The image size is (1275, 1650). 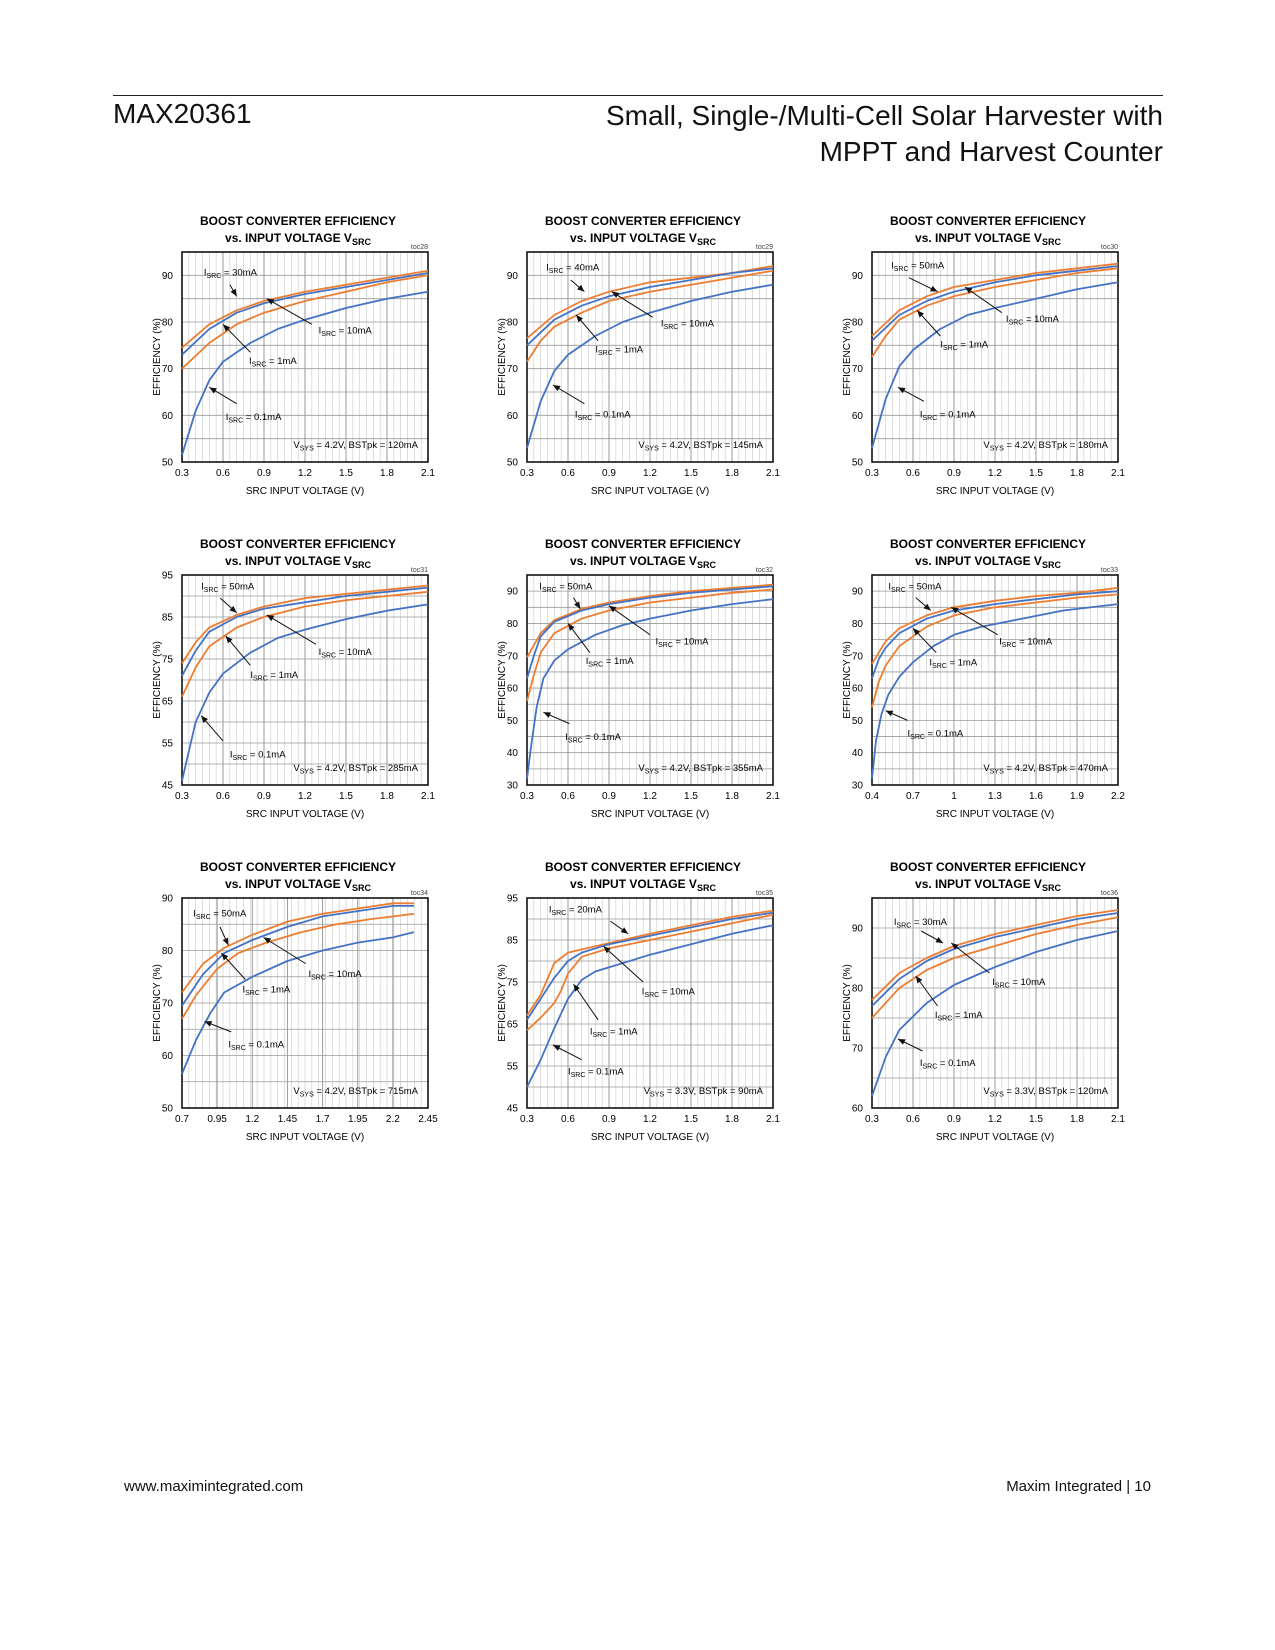 I want to click on footer-page-info: Maxim Integrated | 10, so click(x=1078, y=1486).